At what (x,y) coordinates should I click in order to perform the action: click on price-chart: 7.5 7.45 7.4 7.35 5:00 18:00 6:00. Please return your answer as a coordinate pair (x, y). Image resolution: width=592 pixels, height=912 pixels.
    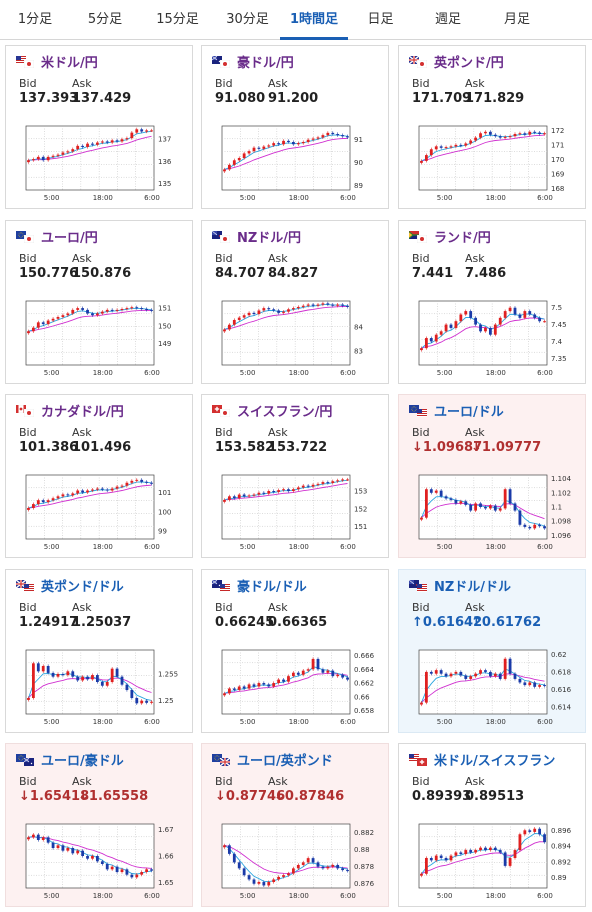
    Looking at the image, I should click on (493, 339).